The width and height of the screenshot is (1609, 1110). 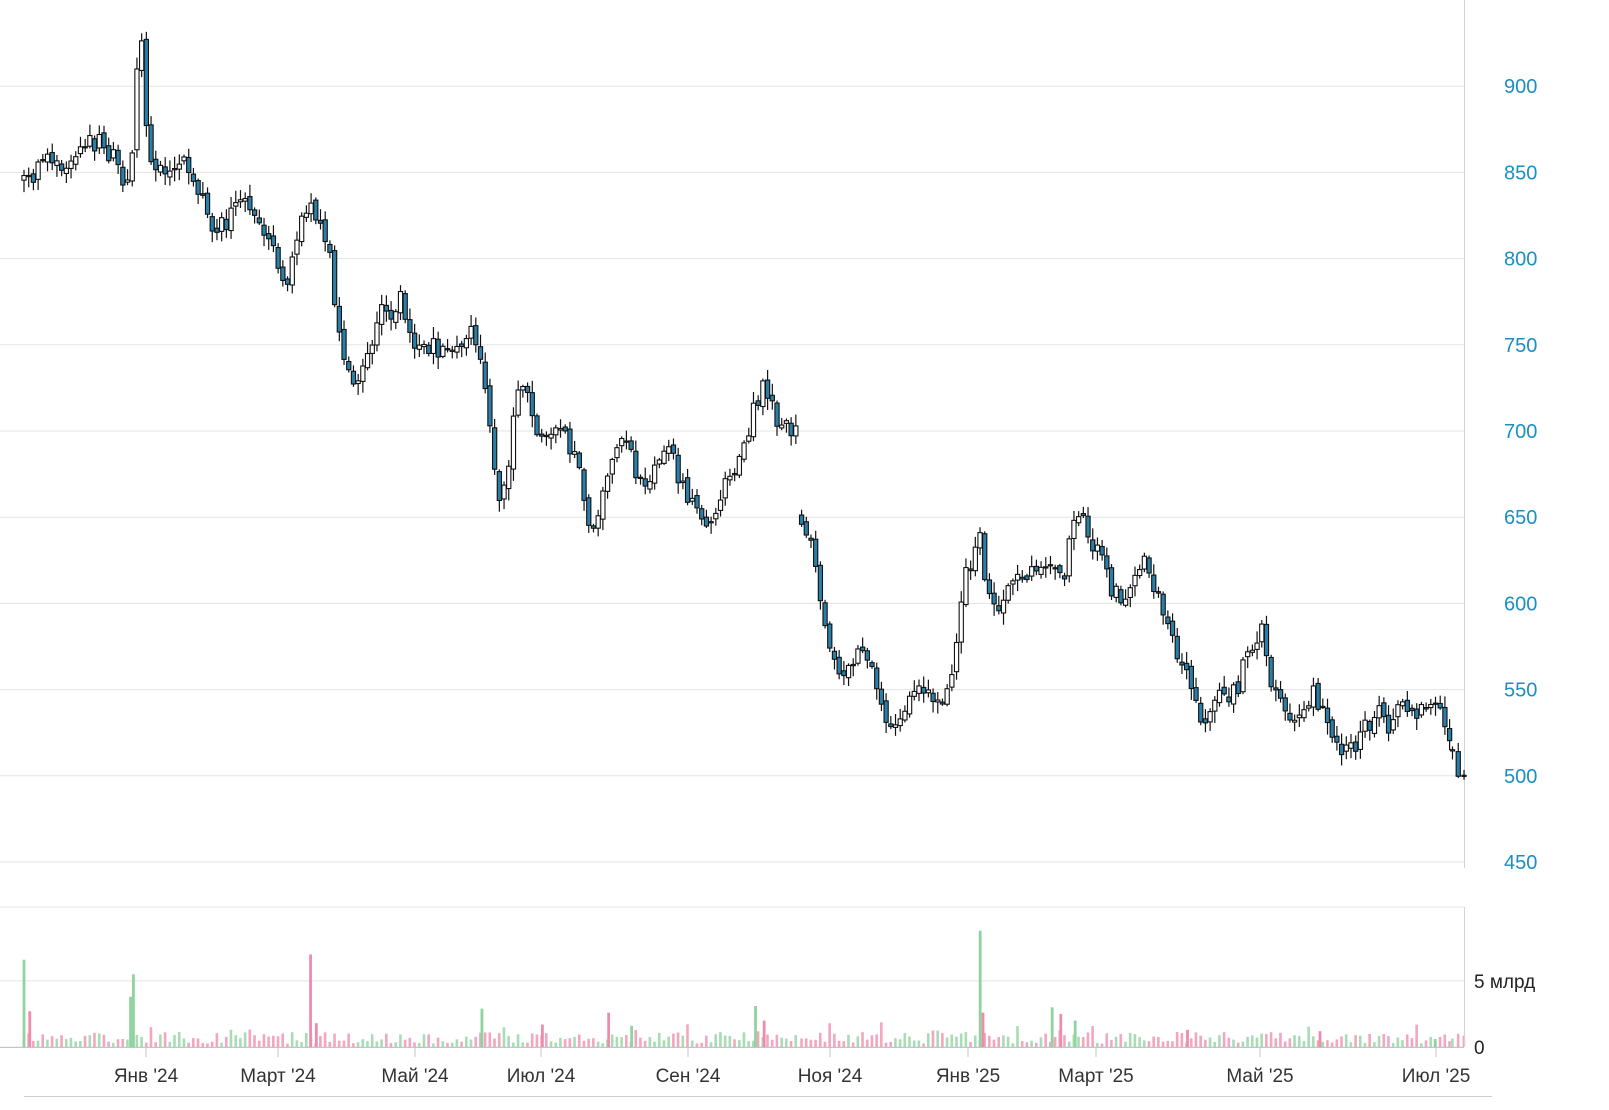 What do you see at coordinates (1520, 863) in the screenshot?
I see `price-tick-label: 450` at bounding box center [1520, 863].